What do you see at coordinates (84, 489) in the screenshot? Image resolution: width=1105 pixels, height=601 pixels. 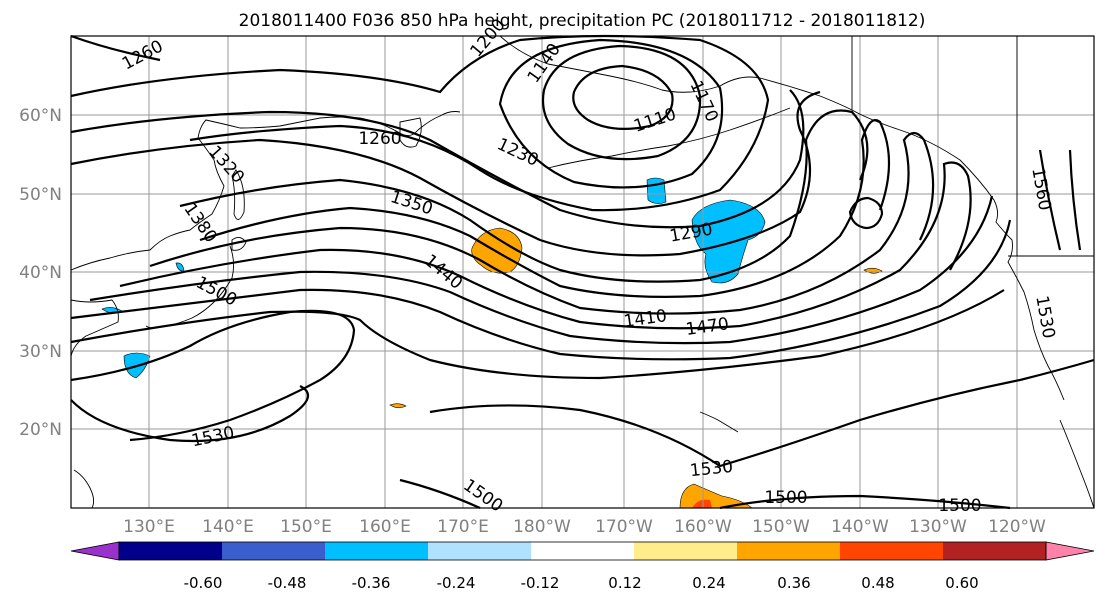 I see `coast-philippines` at bounding box center [84, 489].